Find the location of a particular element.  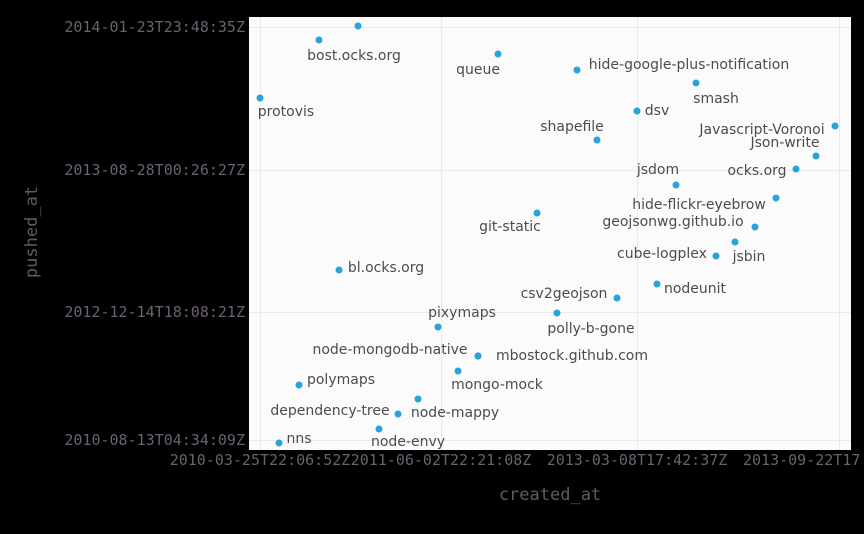

x-axis-title: created_at is located at coordinates (550, 495).